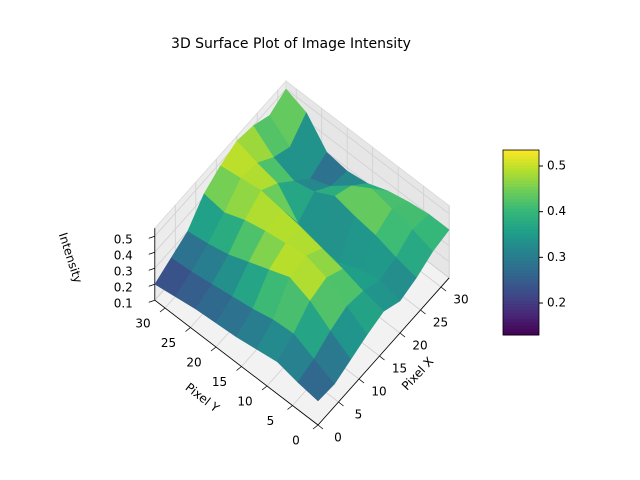 This screenshot has height=480, width=640. What do you see at coordinates (219, 382) in the screenshot?
I see `y-tick-label: 15` at bounding box center [219, 382].